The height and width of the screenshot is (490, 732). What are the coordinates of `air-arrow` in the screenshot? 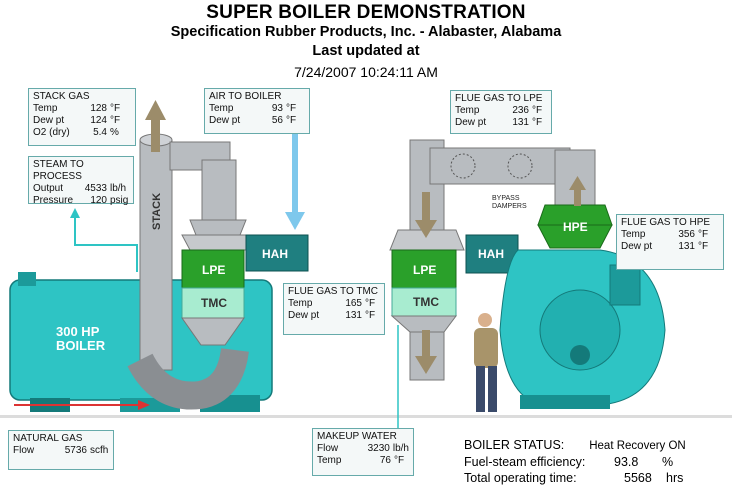 It's located at (295, 174).